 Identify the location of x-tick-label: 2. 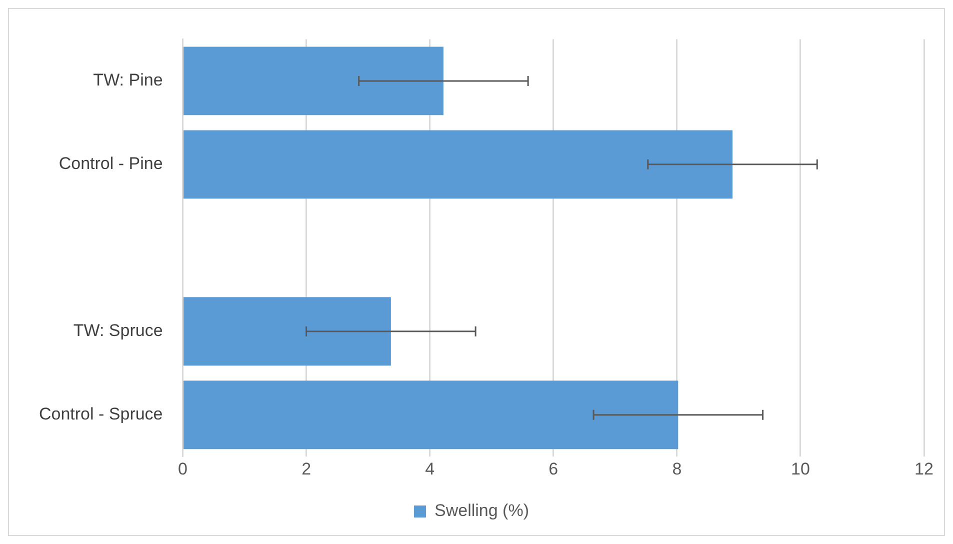
(307, 468).